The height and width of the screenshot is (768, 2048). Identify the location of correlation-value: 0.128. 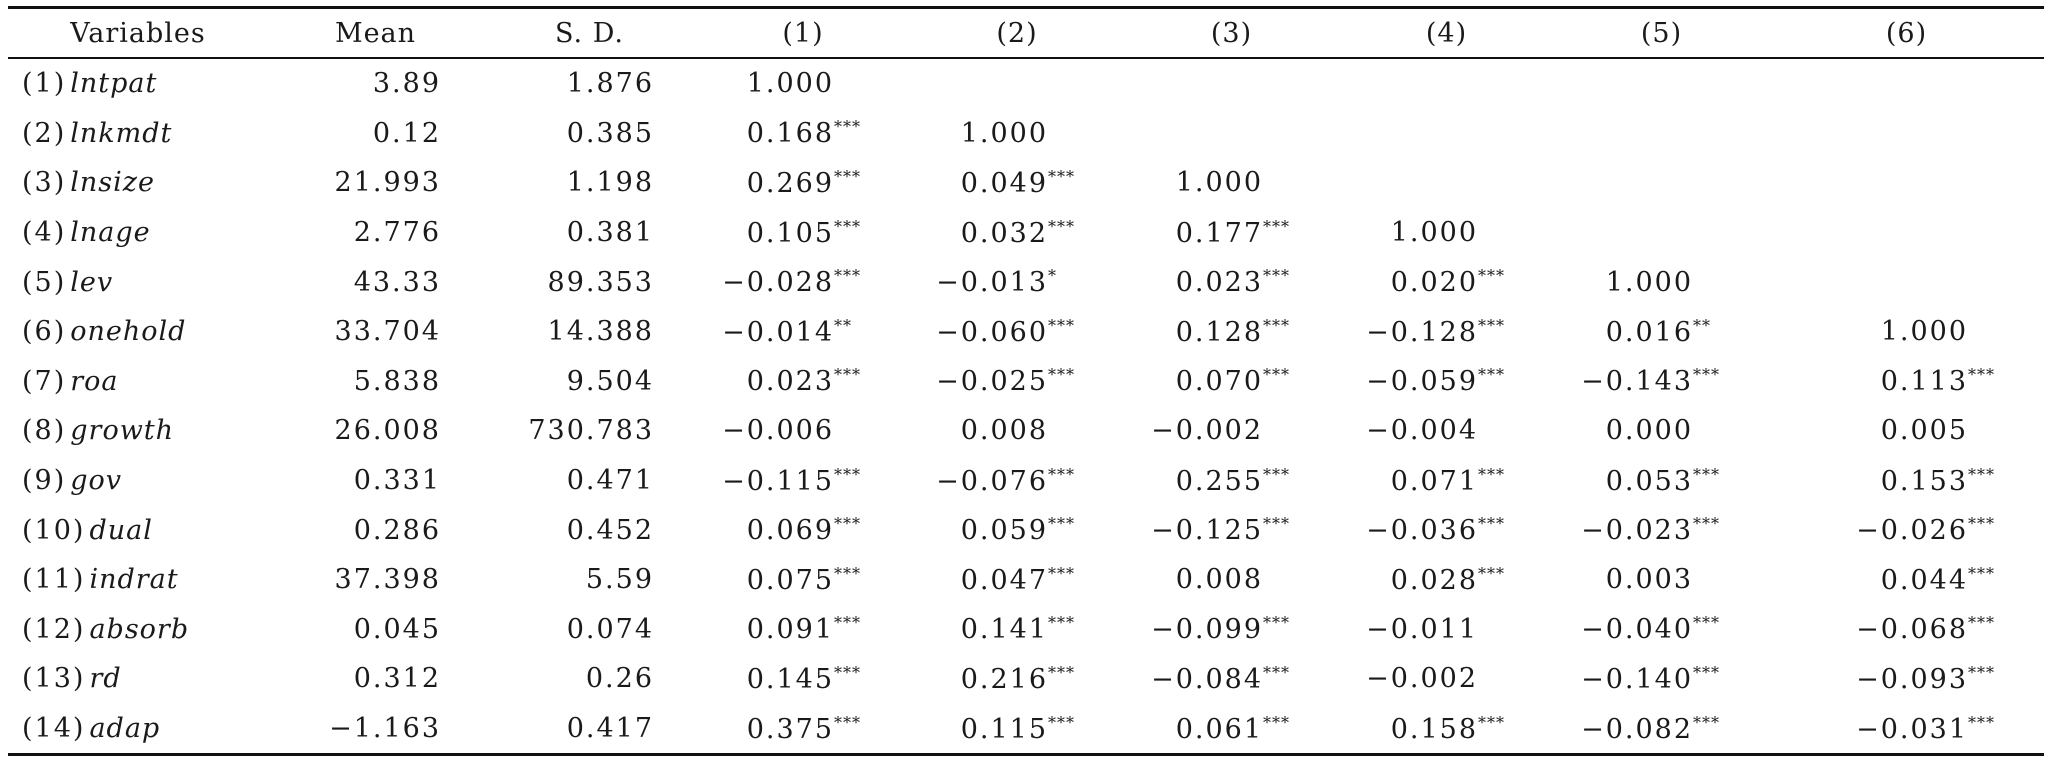
(1219, 332).